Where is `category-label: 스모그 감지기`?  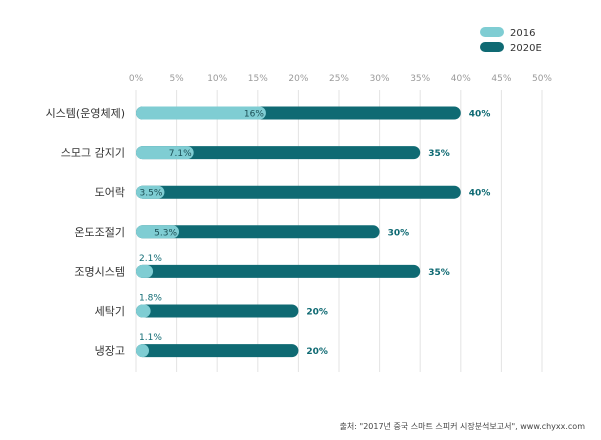
category-label: 스모그 감지기 is located at coordinates (93, 153).